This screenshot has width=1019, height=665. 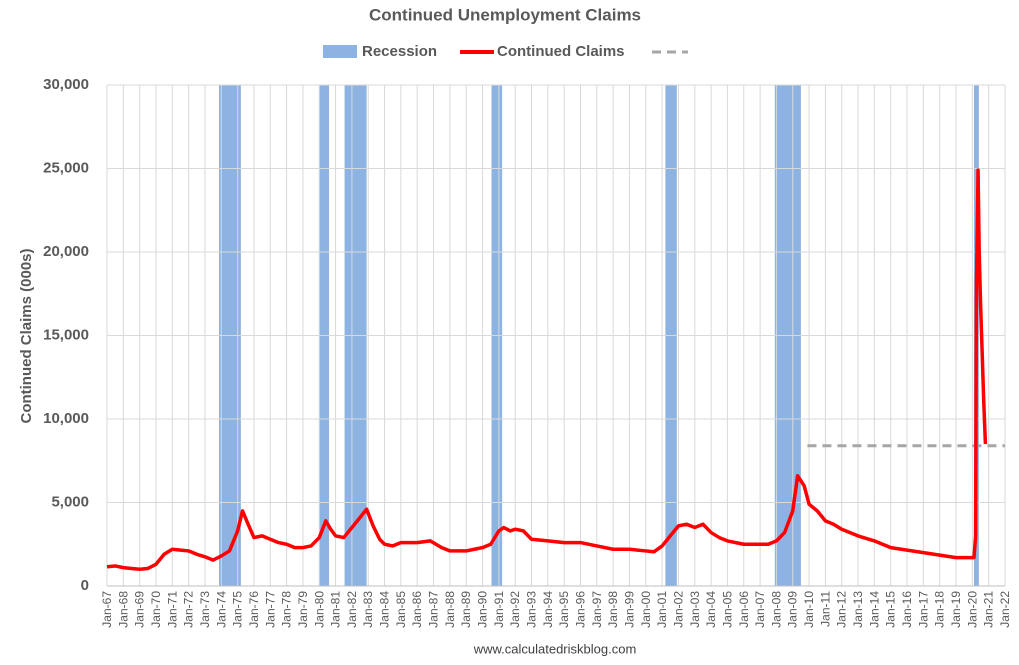 What do you see at coordinates (66, 418) in the screenshot?
I see `y-tick-label: 10,000` at bounding box center [66, 418].